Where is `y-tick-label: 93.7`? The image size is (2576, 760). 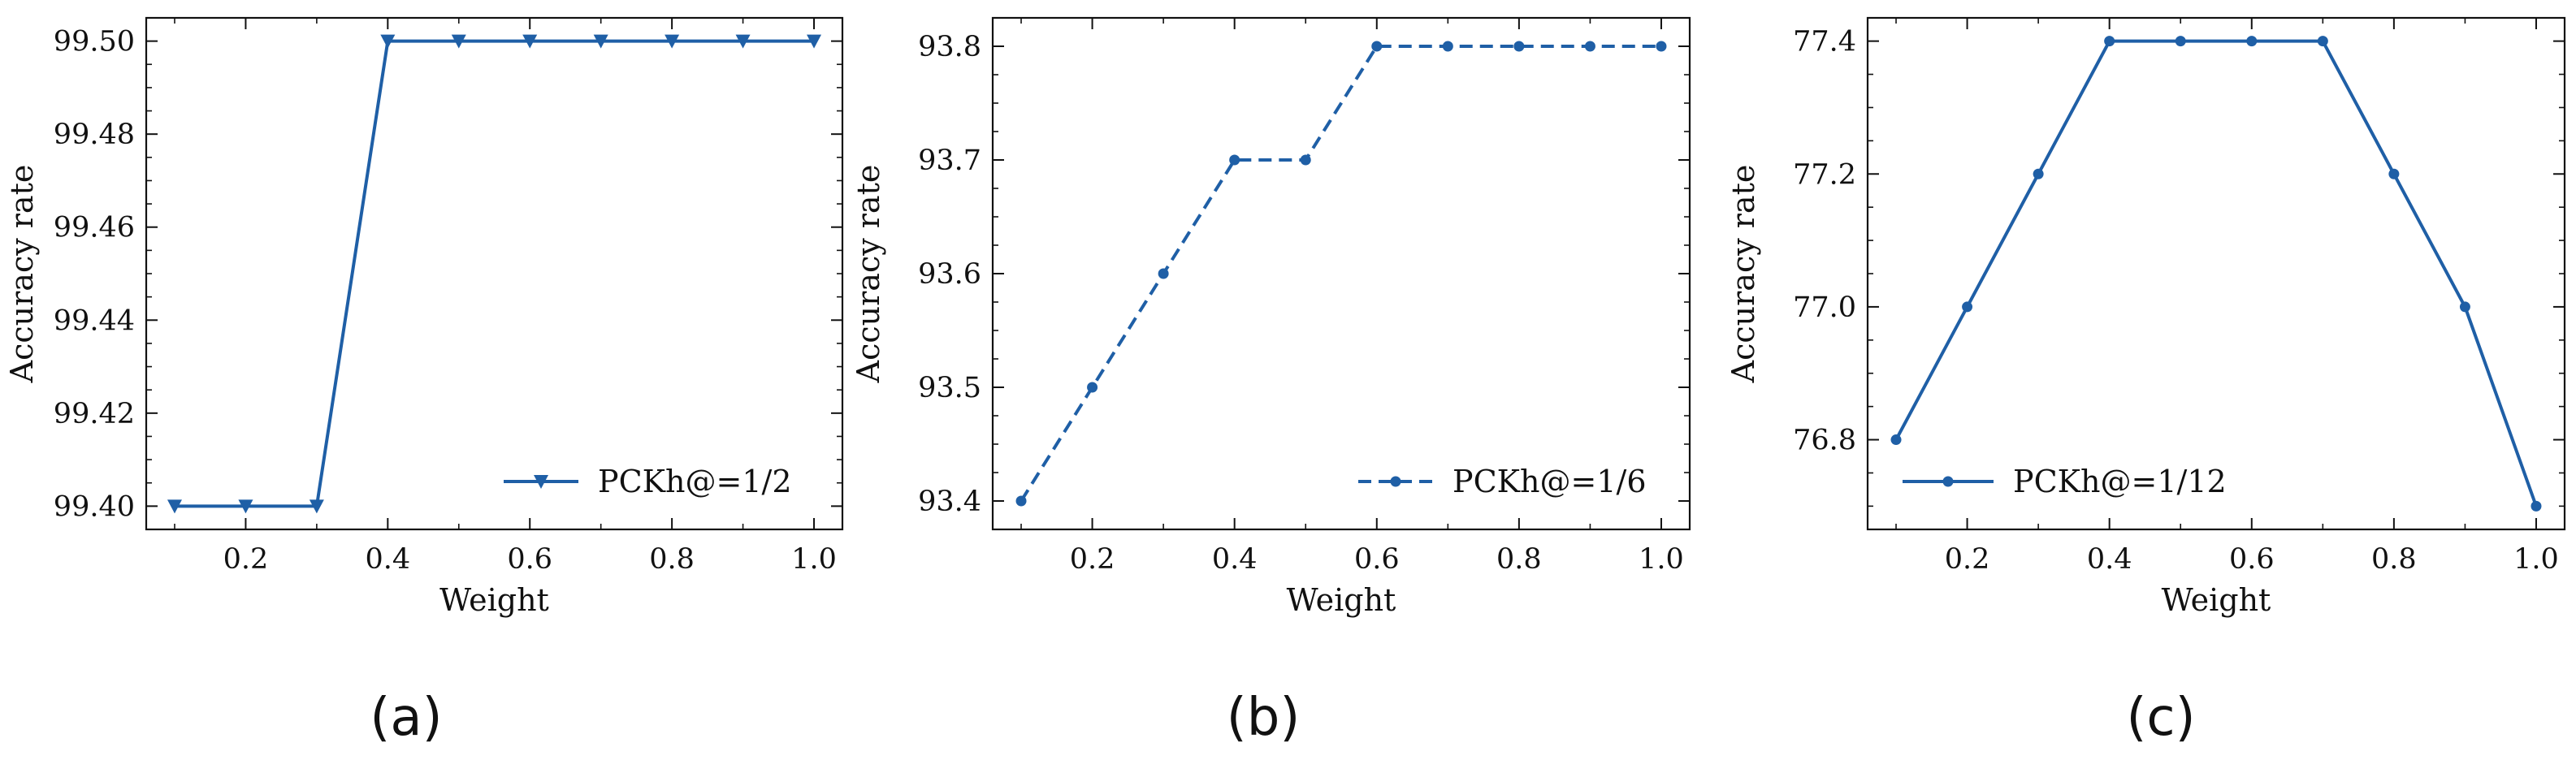 y-tick-label: 93.7 is located at coordinates (950, 161).